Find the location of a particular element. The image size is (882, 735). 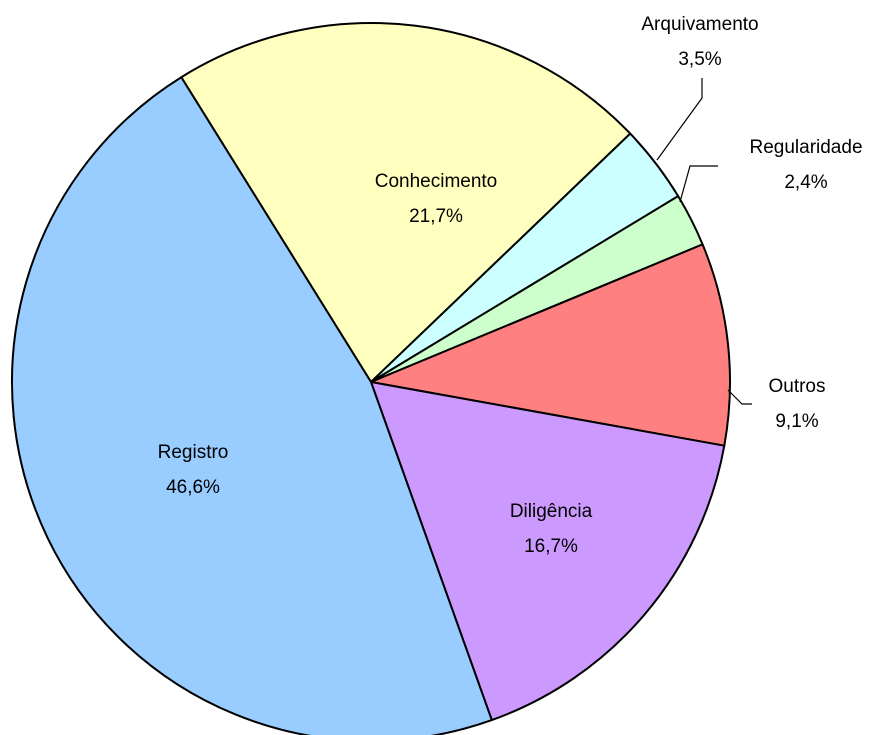

slice-label: Diligência is located at coordinates (551, 511).